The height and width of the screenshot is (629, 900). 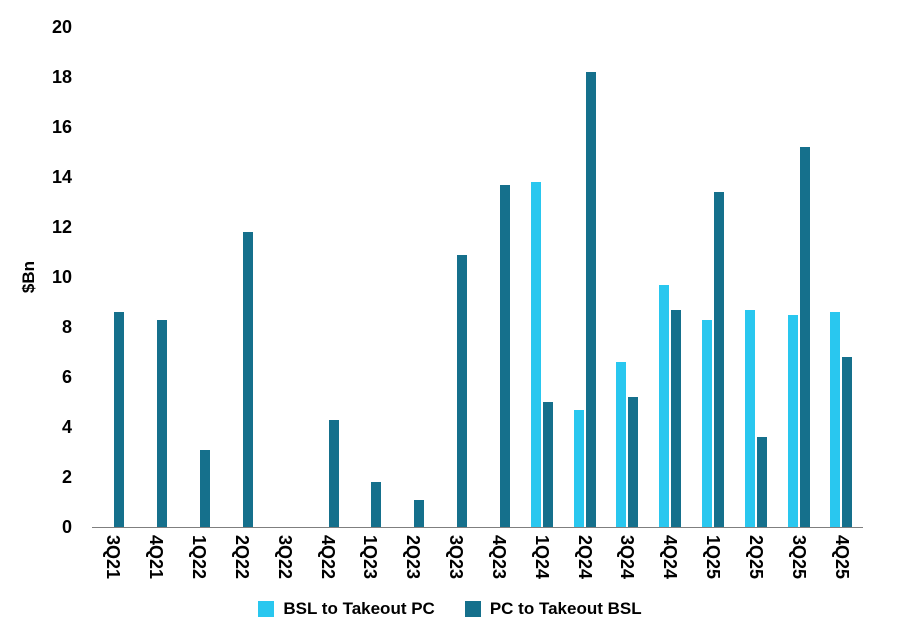 What do you see at coordinates (541, 557) in the screenshot?
I see `x-tick-label: 1Q24` at bounding box center [541, 557].